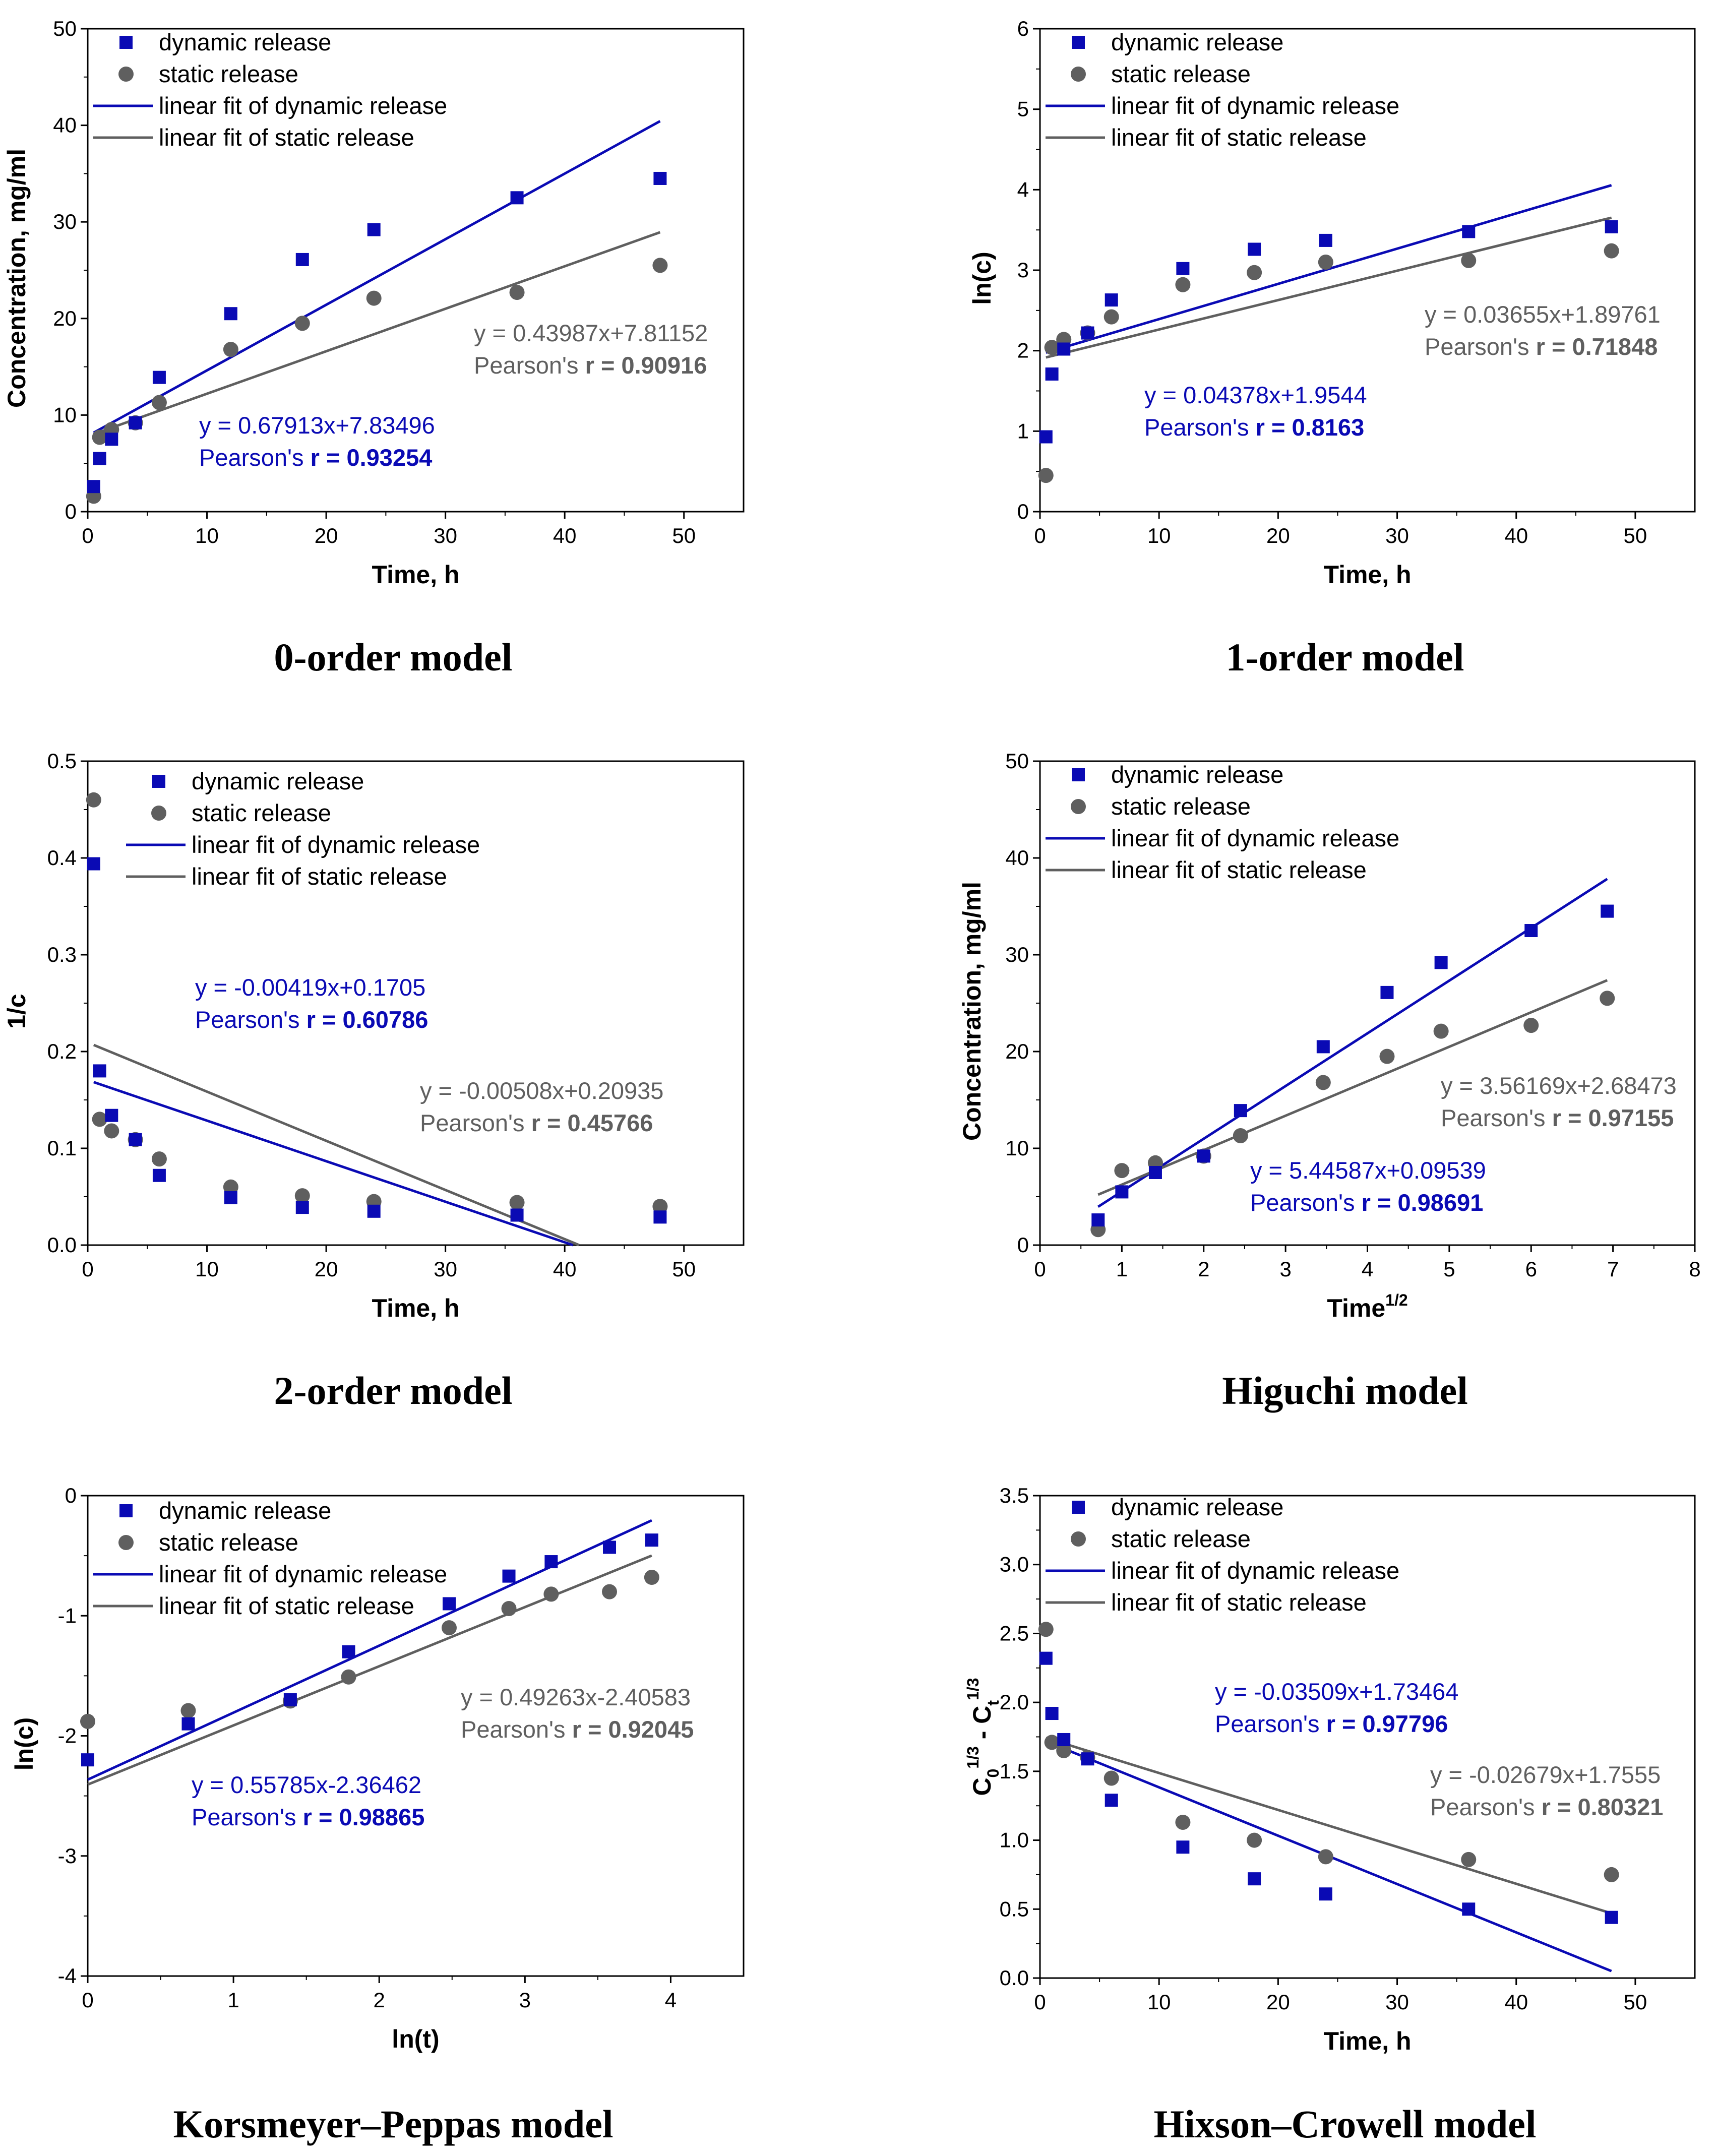  What do you see at coordinates (62, 1148) in the screenshot?
I see `y-tick-label: 0.1` at bounding box center [62, 1148].